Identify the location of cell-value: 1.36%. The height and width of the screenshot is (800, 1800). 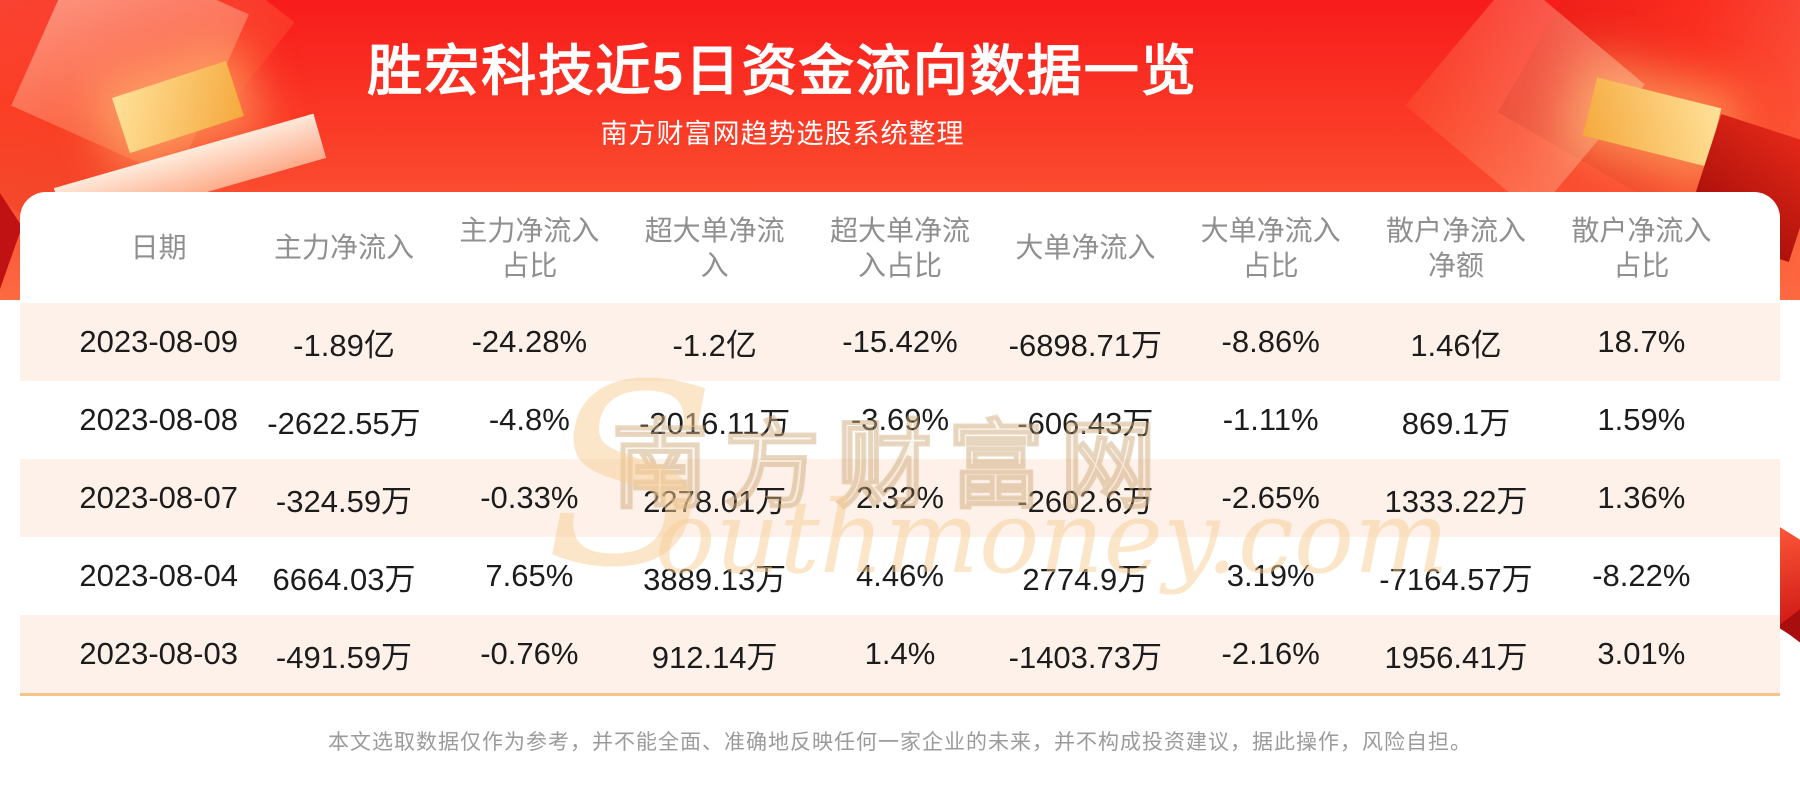
(1641, 497).